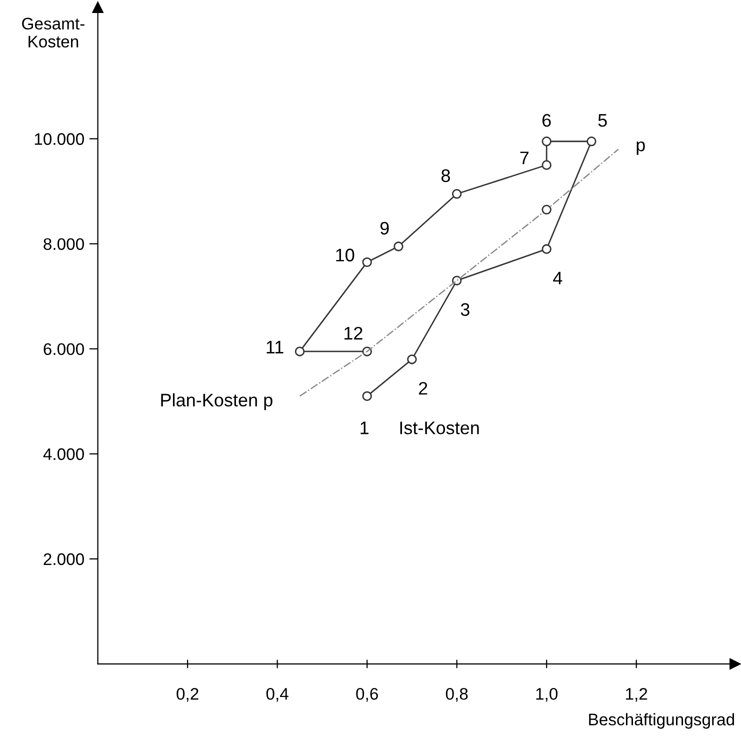  Describe the element at coordinates (524, 158) in the screenshot. I see `annotation: 7` at that location.